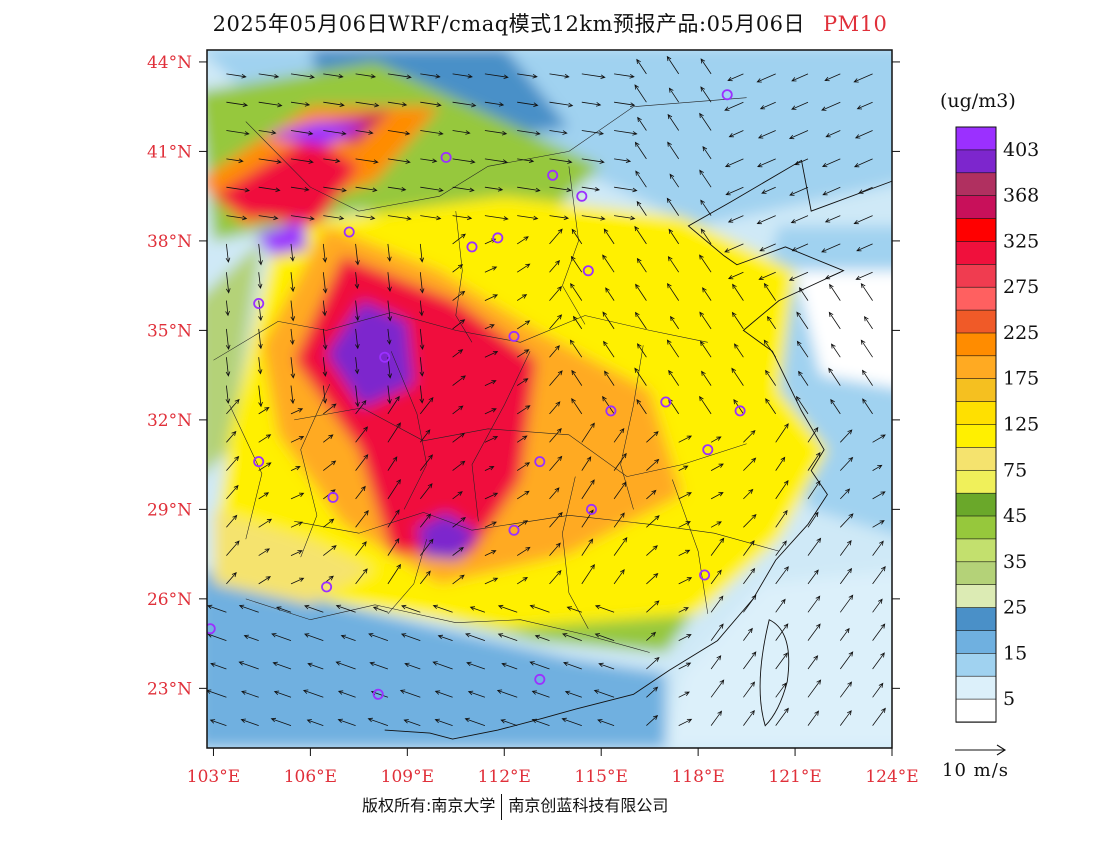 The image size is (1100, 850). What do you see at coordinates (436, 659) in the screenshot?
I see `south-low` at bounding box center [436, 659].